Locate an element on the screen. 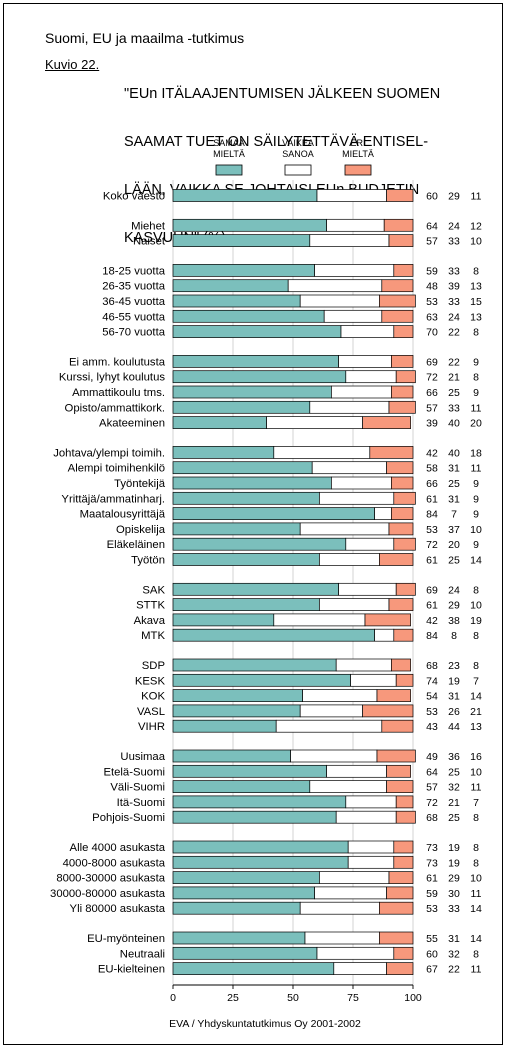 The height and width of the screenshot is (1050, 508). value-label: 37 is located at coordinates (454, 530).